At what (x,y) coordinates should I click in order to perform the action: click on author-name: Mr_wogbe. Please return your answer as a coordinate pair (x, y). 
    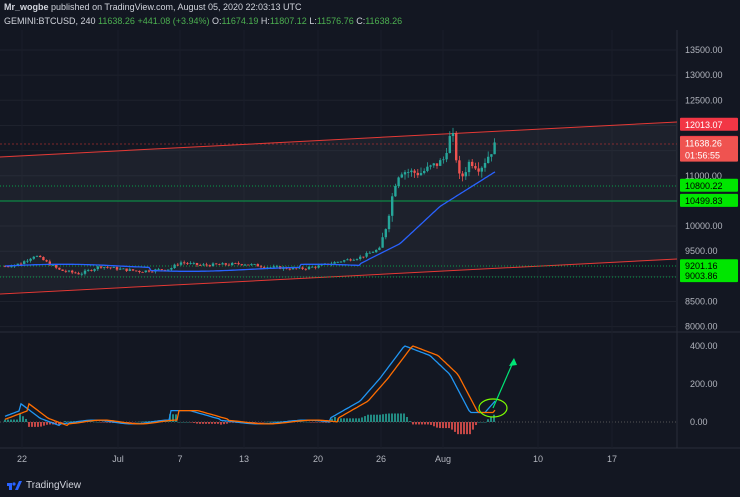
    Looking at the image, I should click on (26, 7).